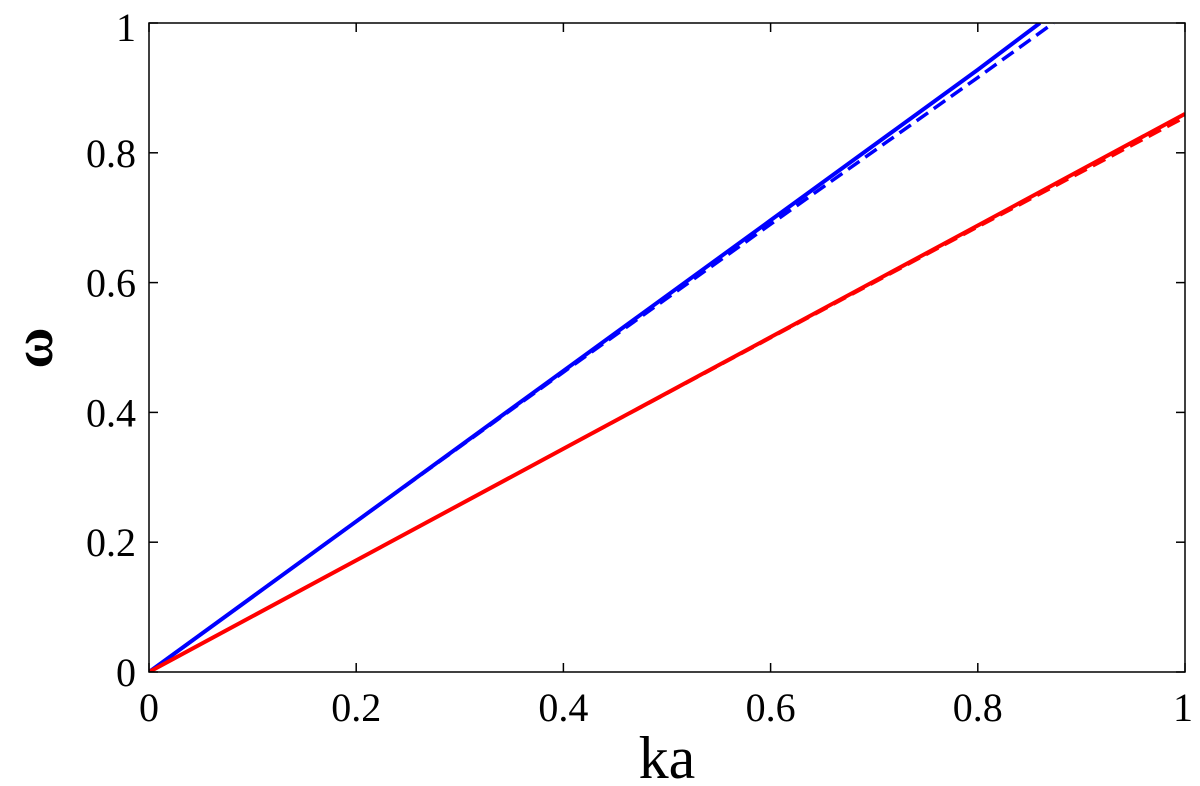  Describe the element at coordinates (111, 153) in the screenshot. I see `y-tick-label: 0.8` at that location.